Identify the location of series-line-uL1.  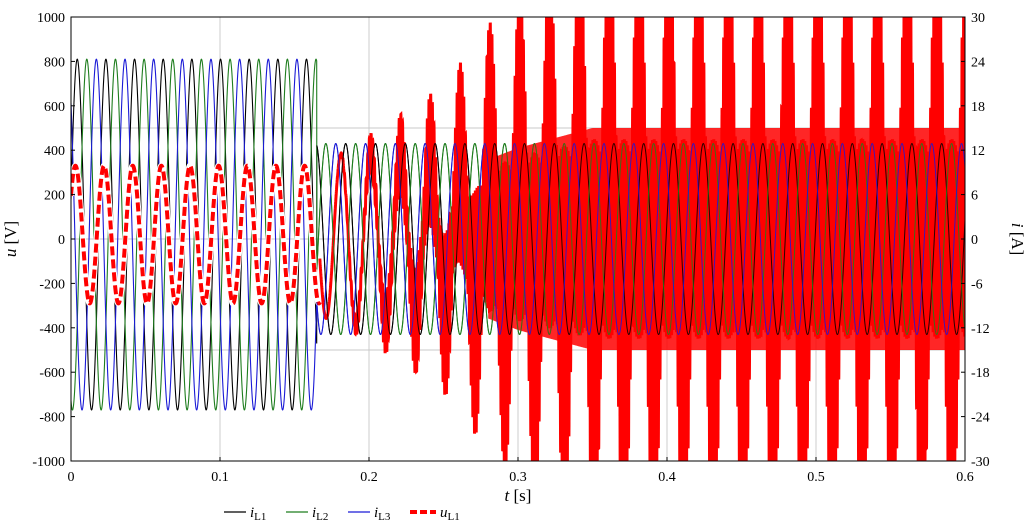
(196, 234).